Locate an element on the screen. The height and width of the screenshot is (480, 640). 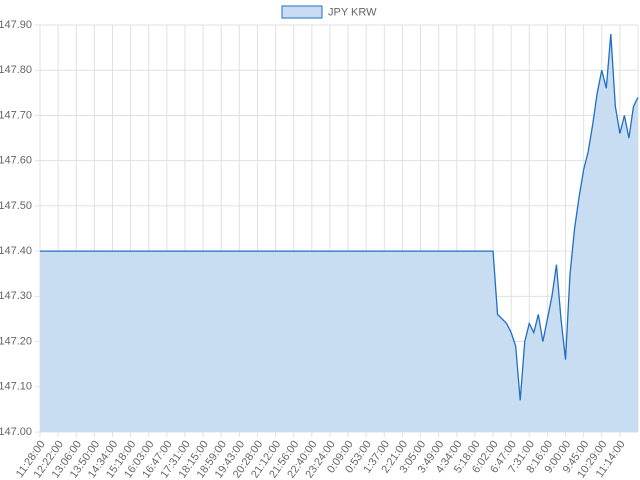
legend-label: JPY KRW is located at coordinates (352, 12).